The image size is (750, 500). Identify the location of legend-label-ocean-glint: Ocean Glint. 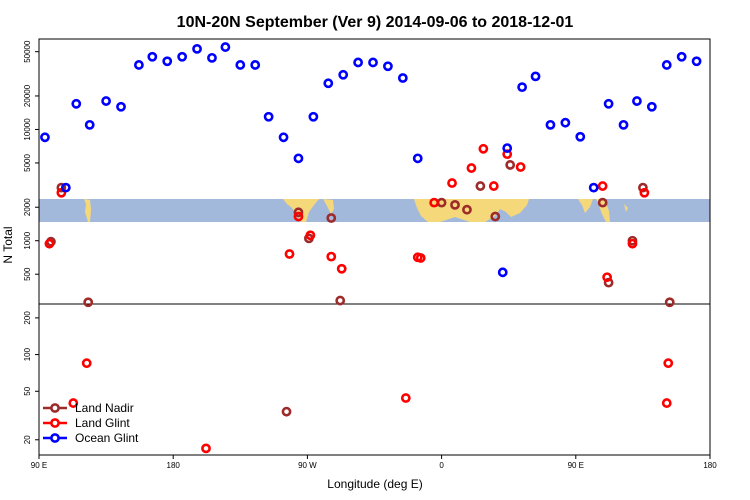
(107, 438).